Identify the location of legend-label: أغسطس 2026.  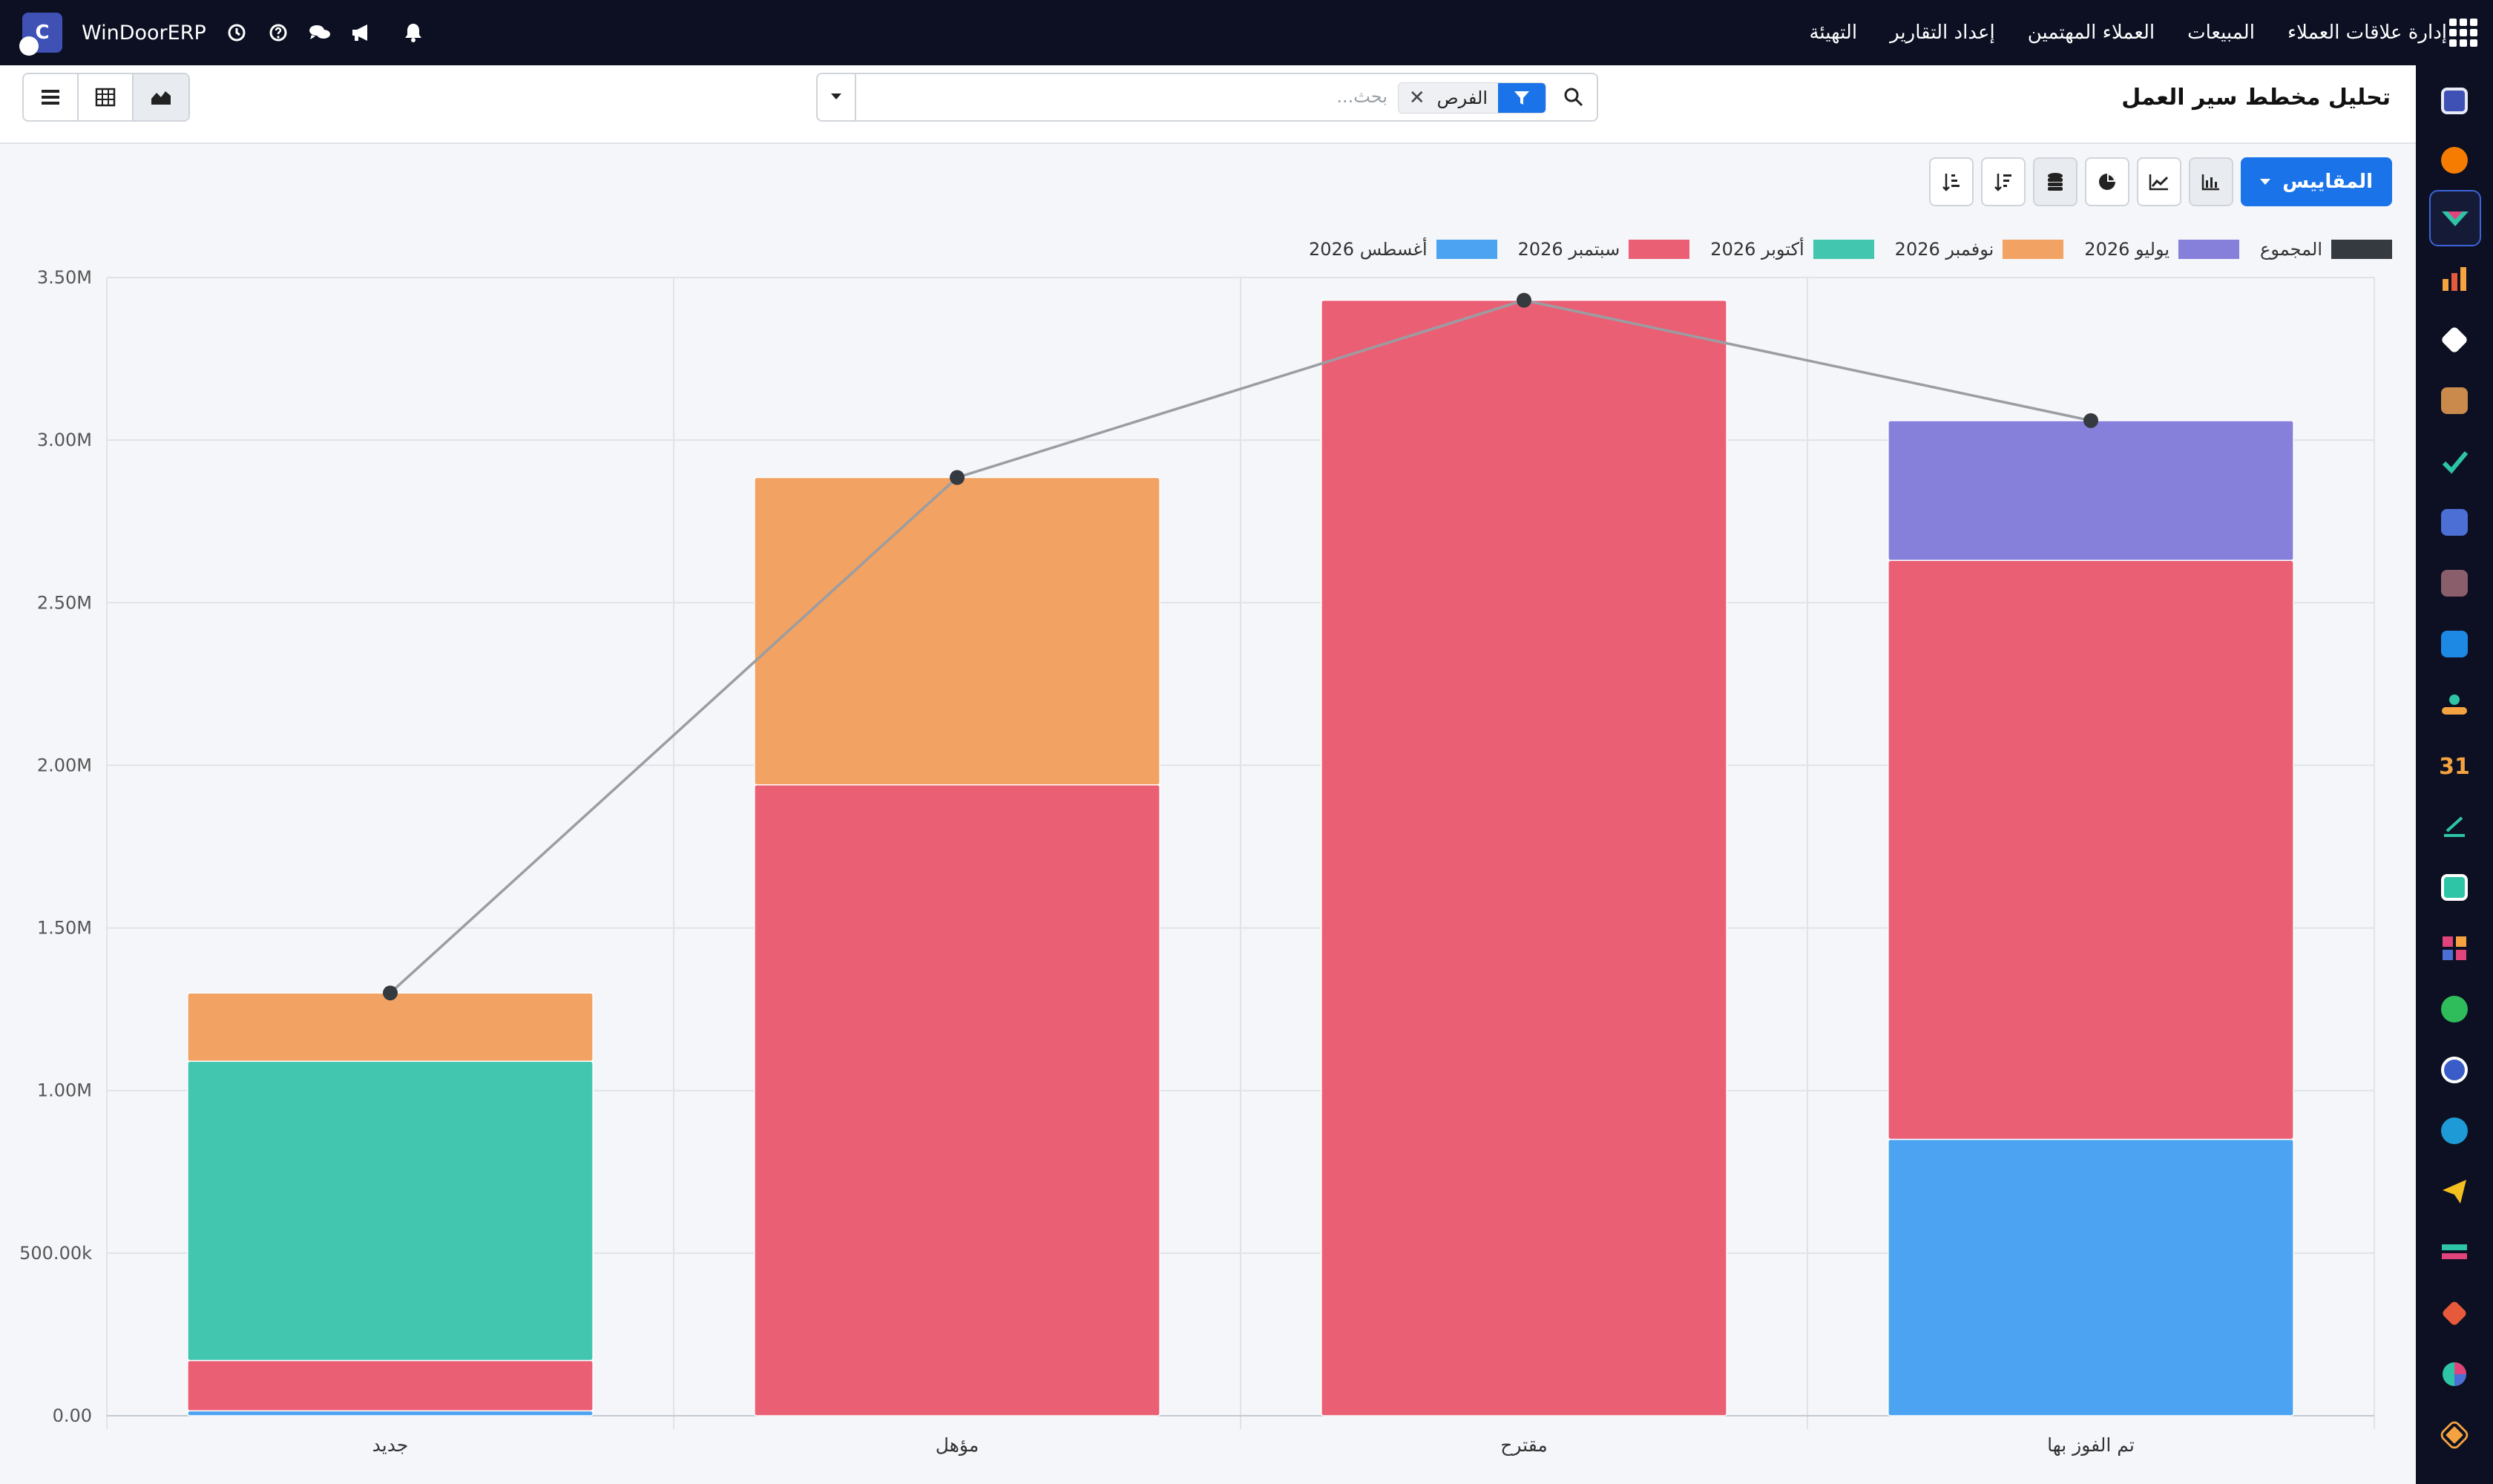
(1368, 249).